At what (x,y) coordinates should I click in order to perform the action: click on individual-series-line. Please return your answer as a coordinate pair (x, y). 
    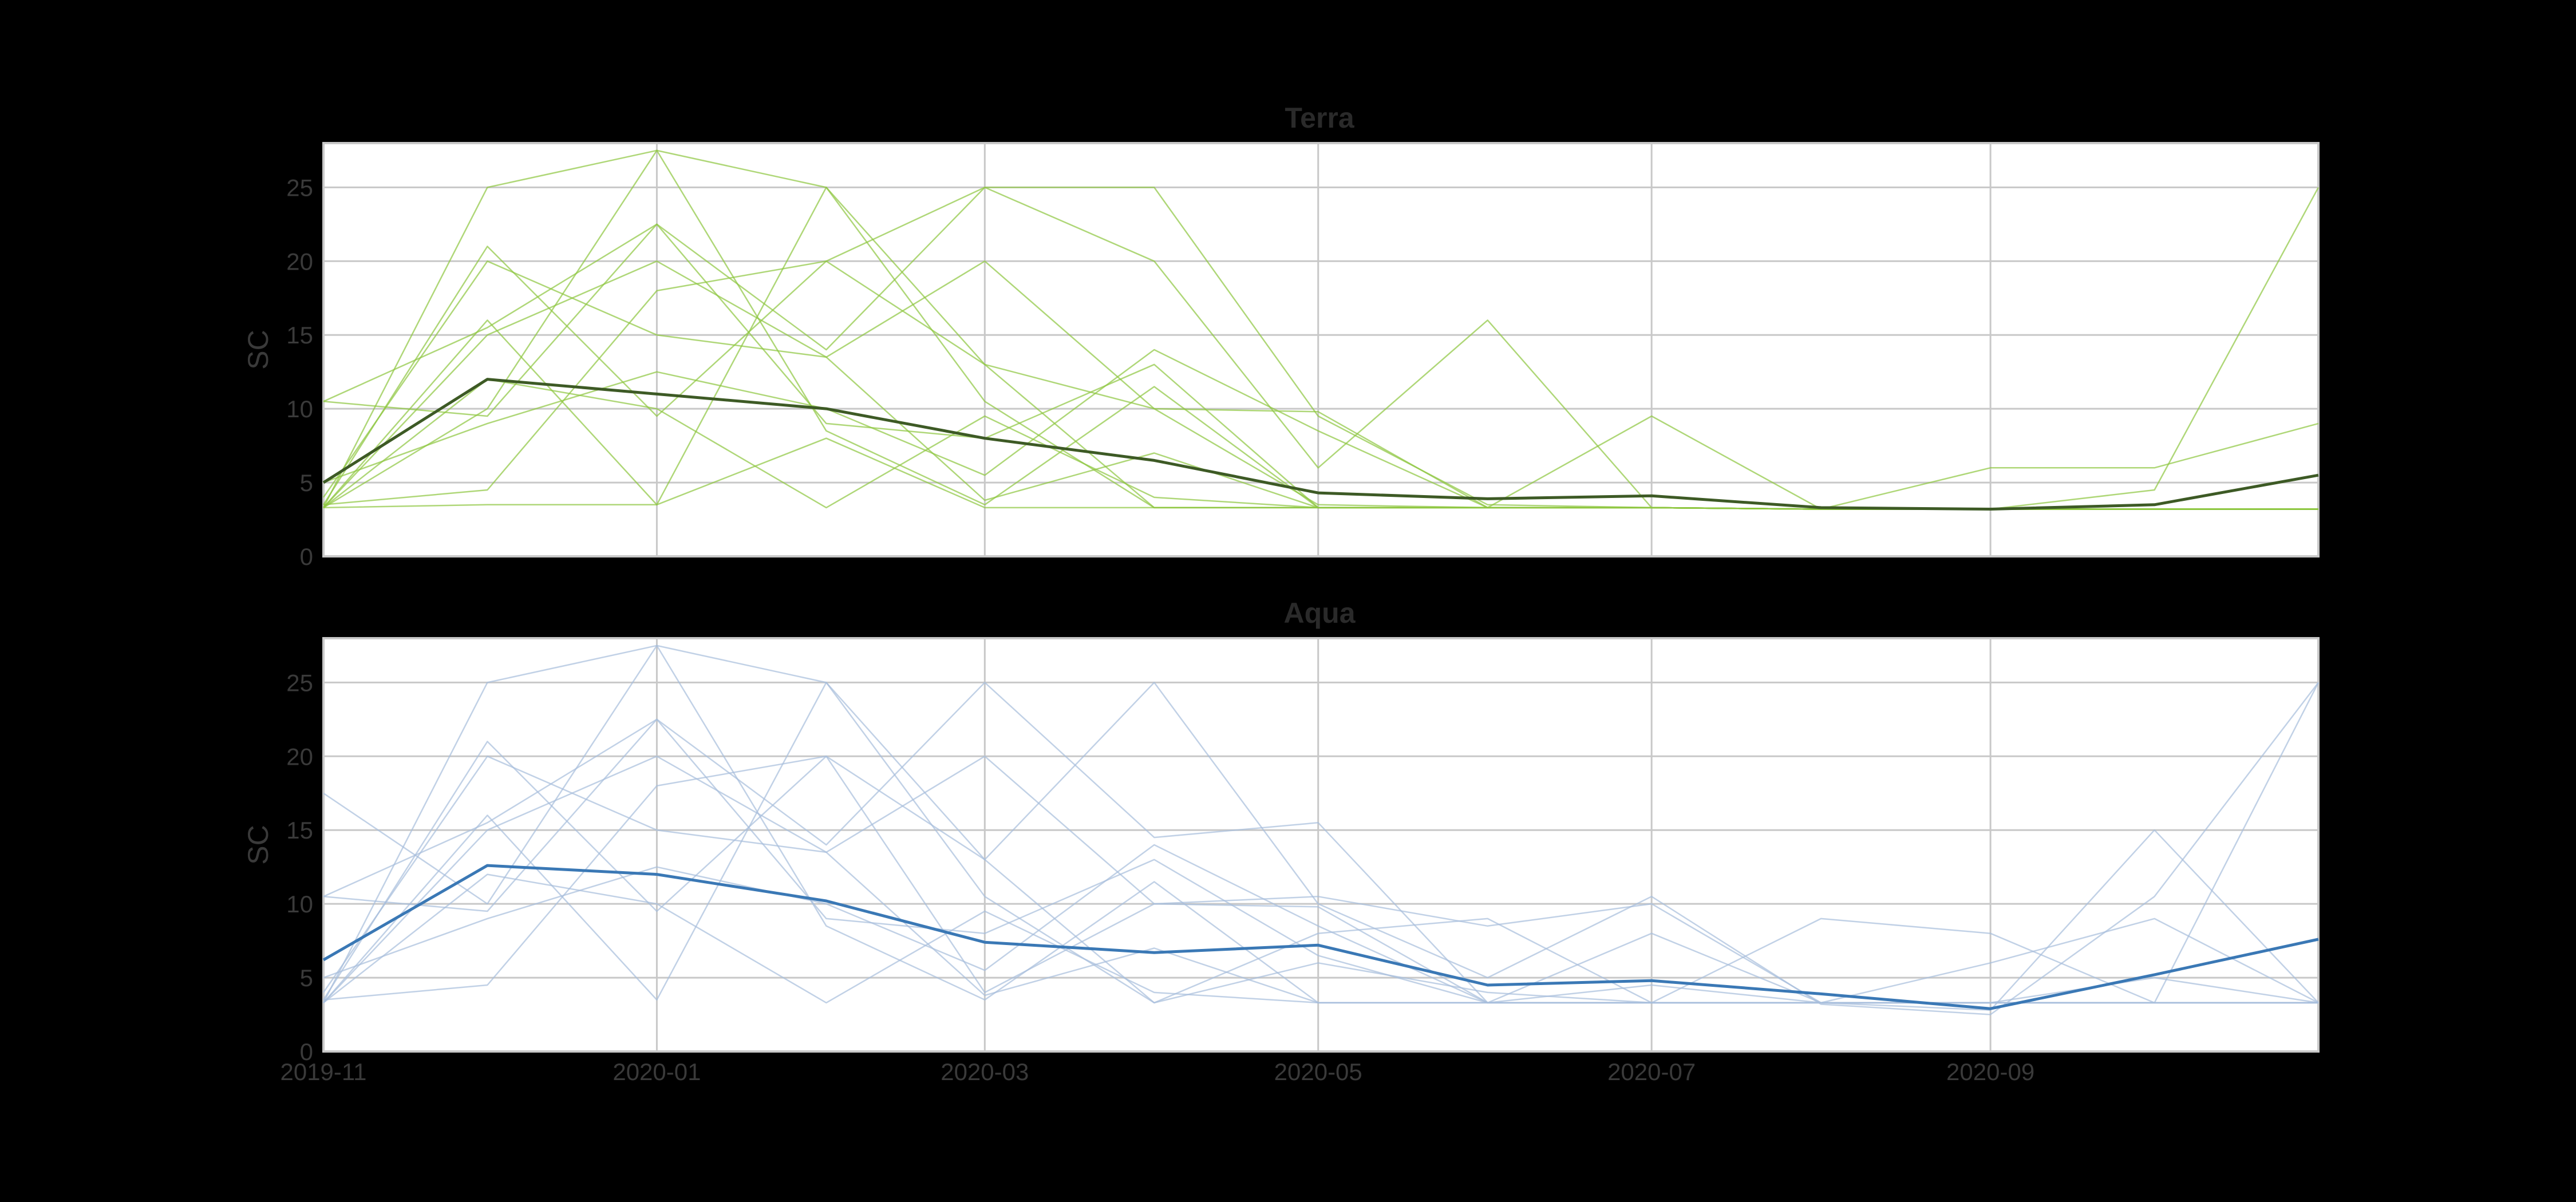
    Looking at the image, I should click on (1320, 924).